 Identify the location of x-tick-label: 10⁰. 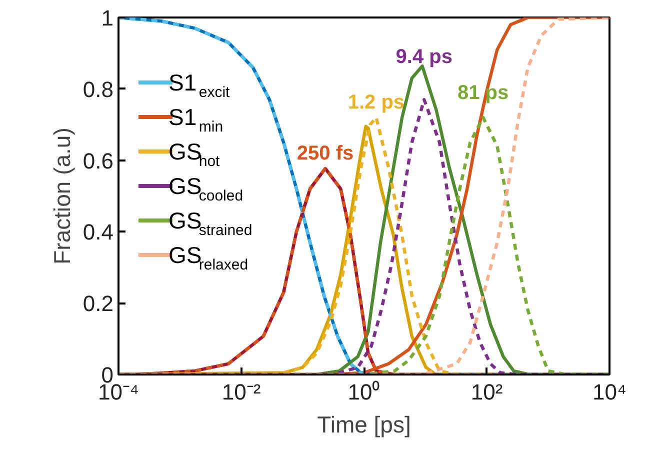
(364, 392).